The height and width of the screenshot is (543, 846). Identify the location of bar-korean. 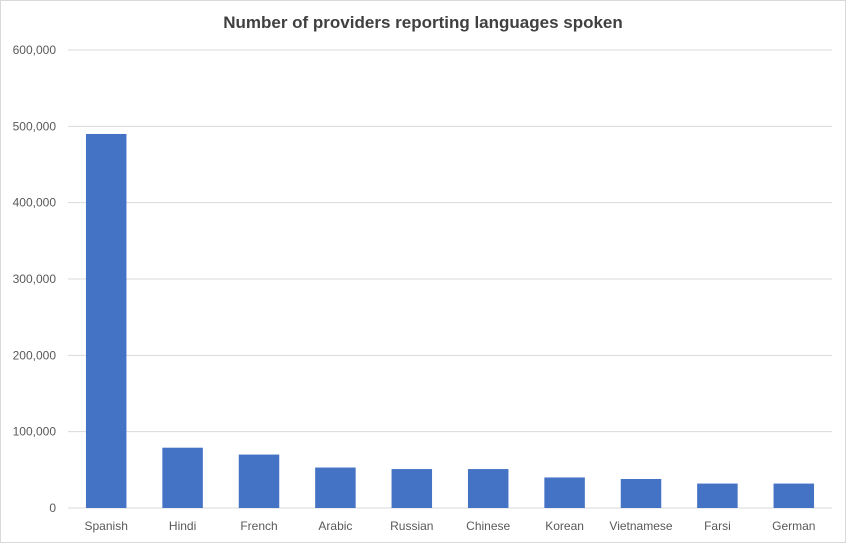
(564, 492).